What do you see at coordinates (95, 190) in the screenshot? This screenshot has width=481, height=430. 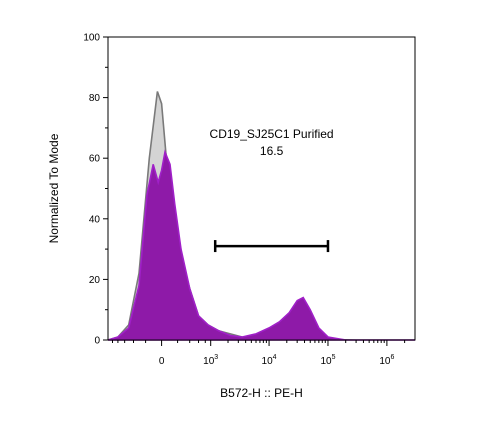 I see `y-axis: 0 20 40 60 80 100` at bounding box center [95, 190].